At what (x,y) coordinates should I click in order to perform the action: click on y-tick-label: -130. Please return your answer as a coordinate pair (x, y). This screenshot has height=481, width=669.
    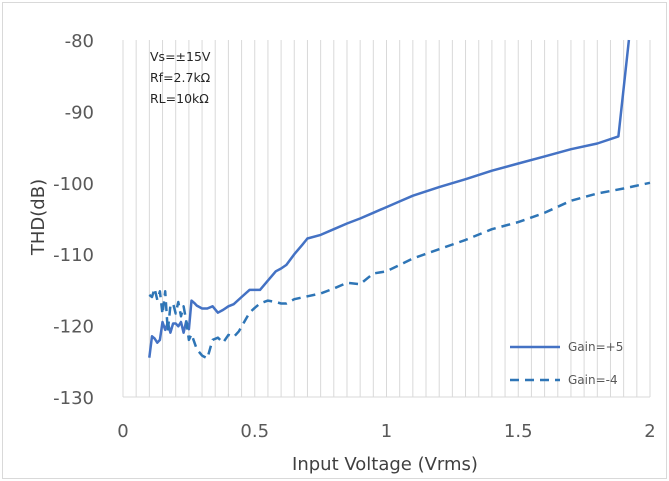
    Looking at the image, I should click on (73, 398).